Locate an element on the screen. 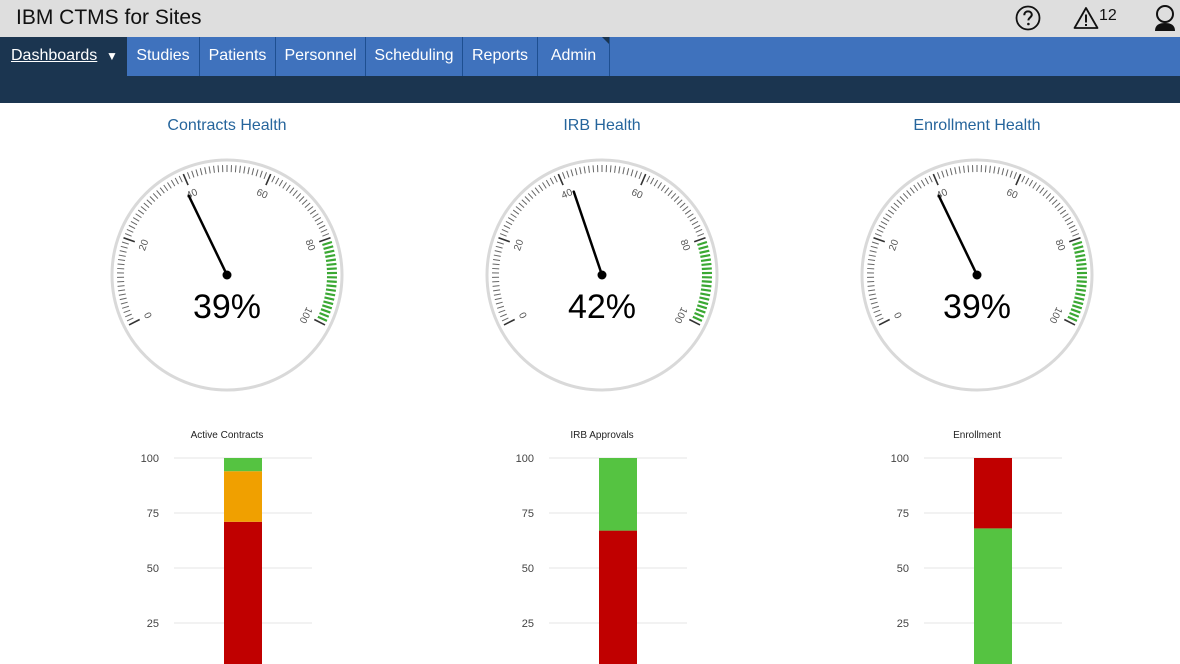 The height and width of the screenshot is (664, 1180). alert-icon is located at coordinates (1086, 18).